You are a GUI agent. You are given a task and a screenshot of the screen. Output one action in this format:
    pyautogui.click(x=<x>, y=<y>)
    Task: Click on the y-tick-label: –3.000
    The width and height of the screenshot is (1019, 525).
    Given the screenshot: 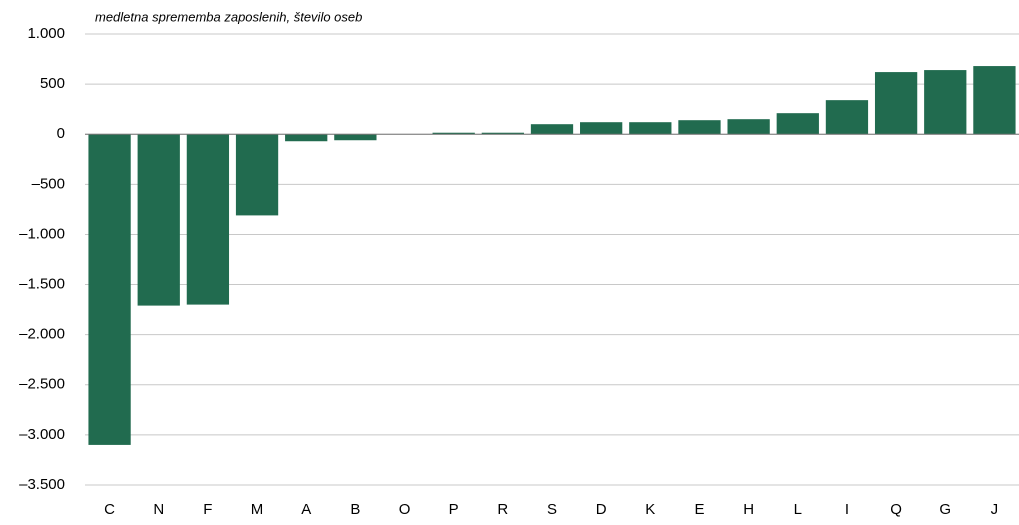 What is the action you would take?
    pyautogui.click(x=42, y=434)
    